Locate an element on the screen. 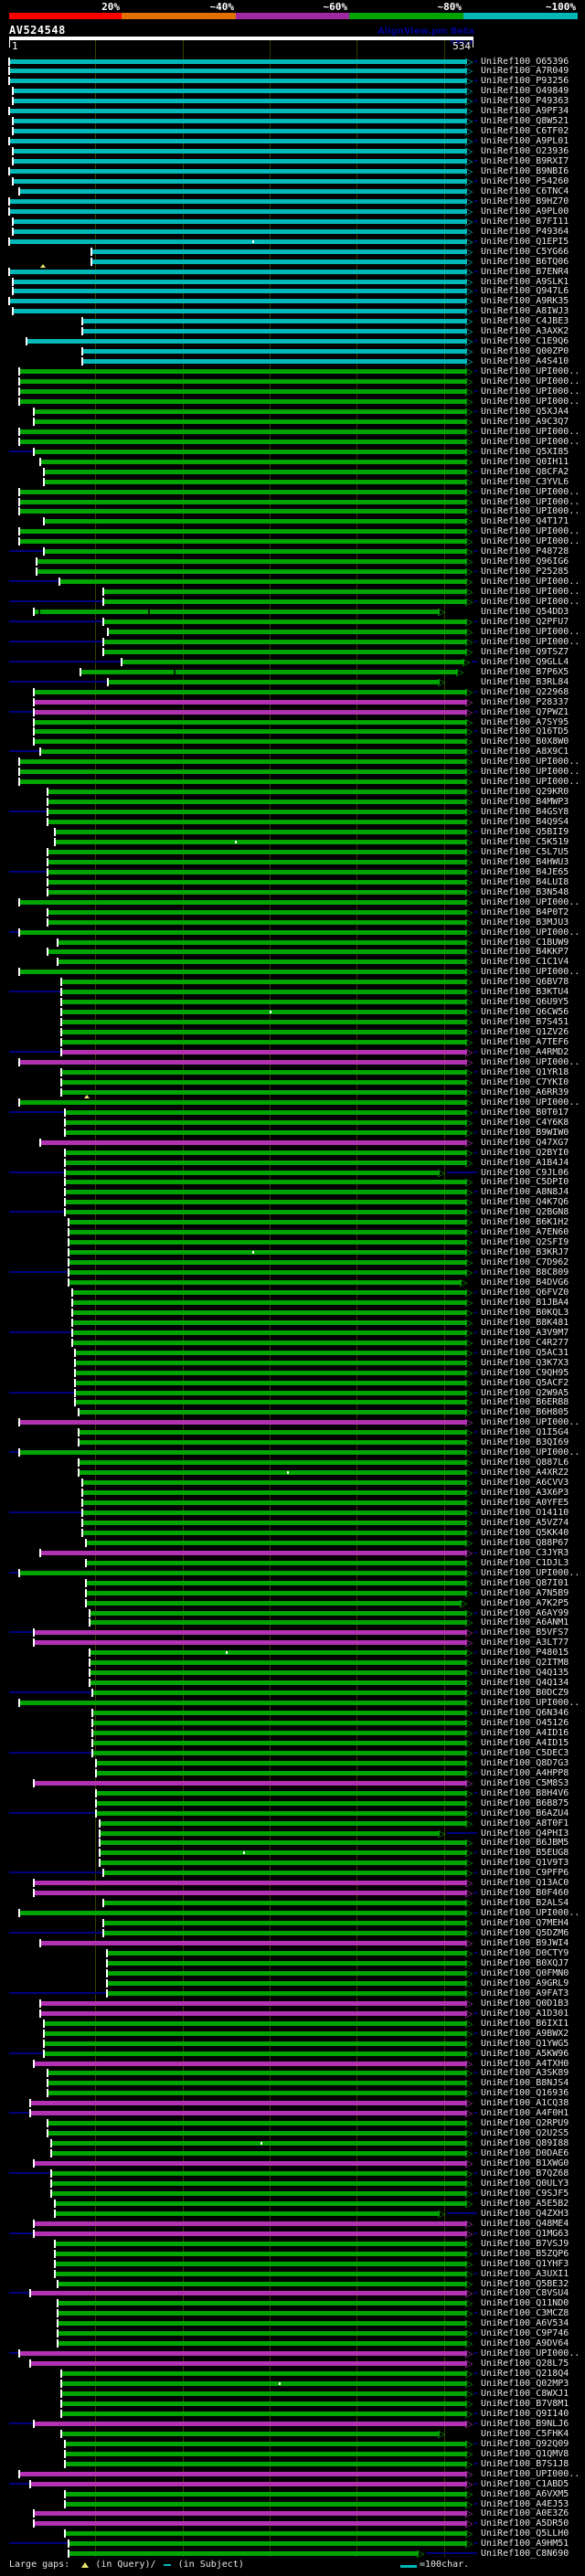 This screenshot has width=585, height=2576. alignment-row: ▷ UniRef100_Q3K7X3 is located at coordinates (293, 1363).